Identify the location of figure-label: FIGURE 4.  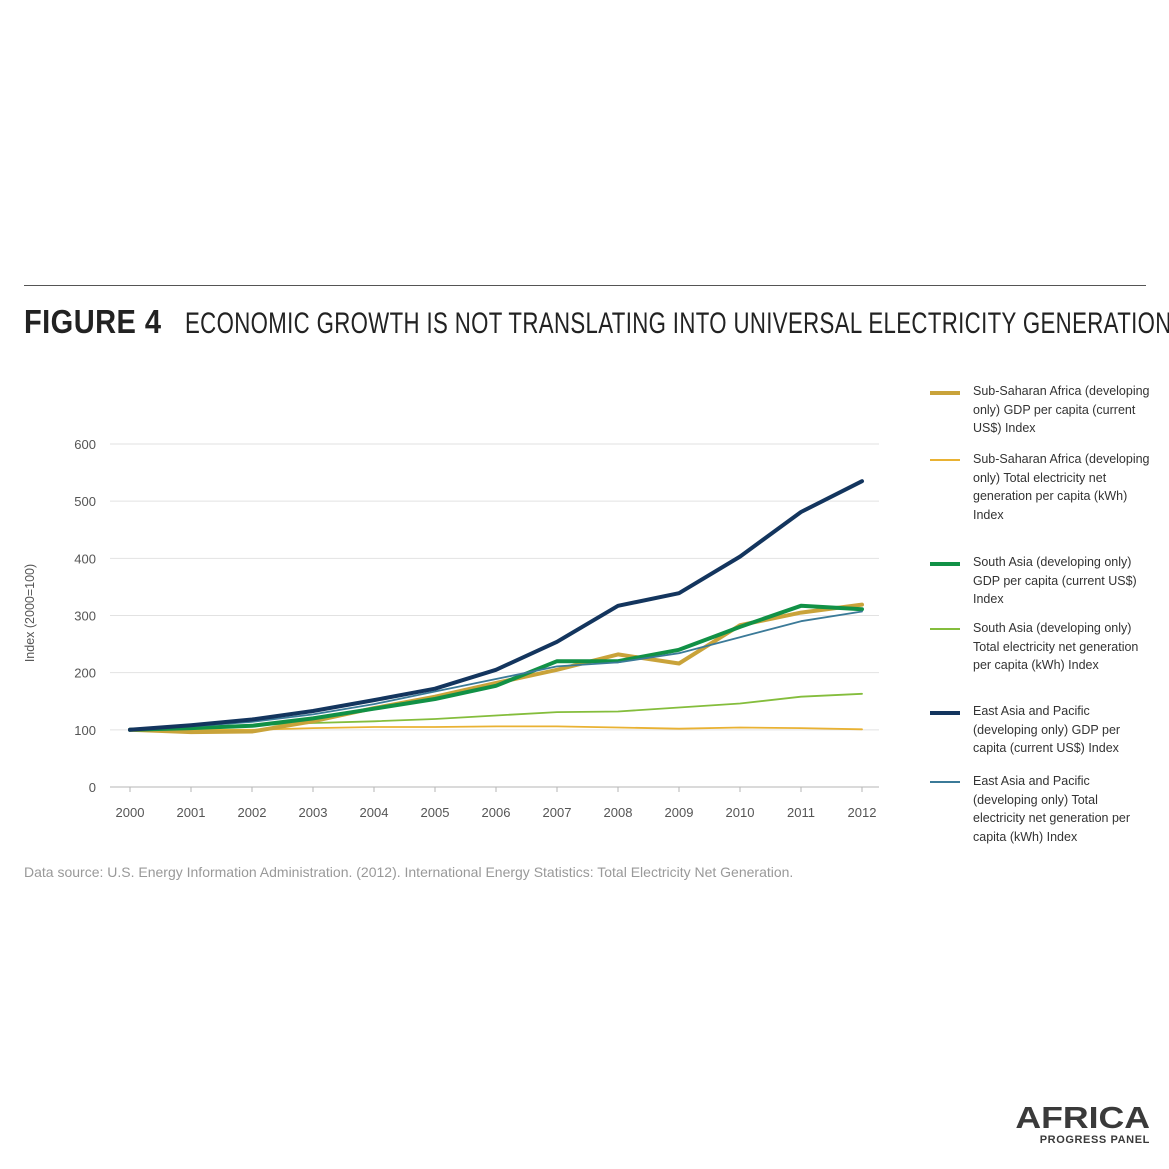
(93, 321).